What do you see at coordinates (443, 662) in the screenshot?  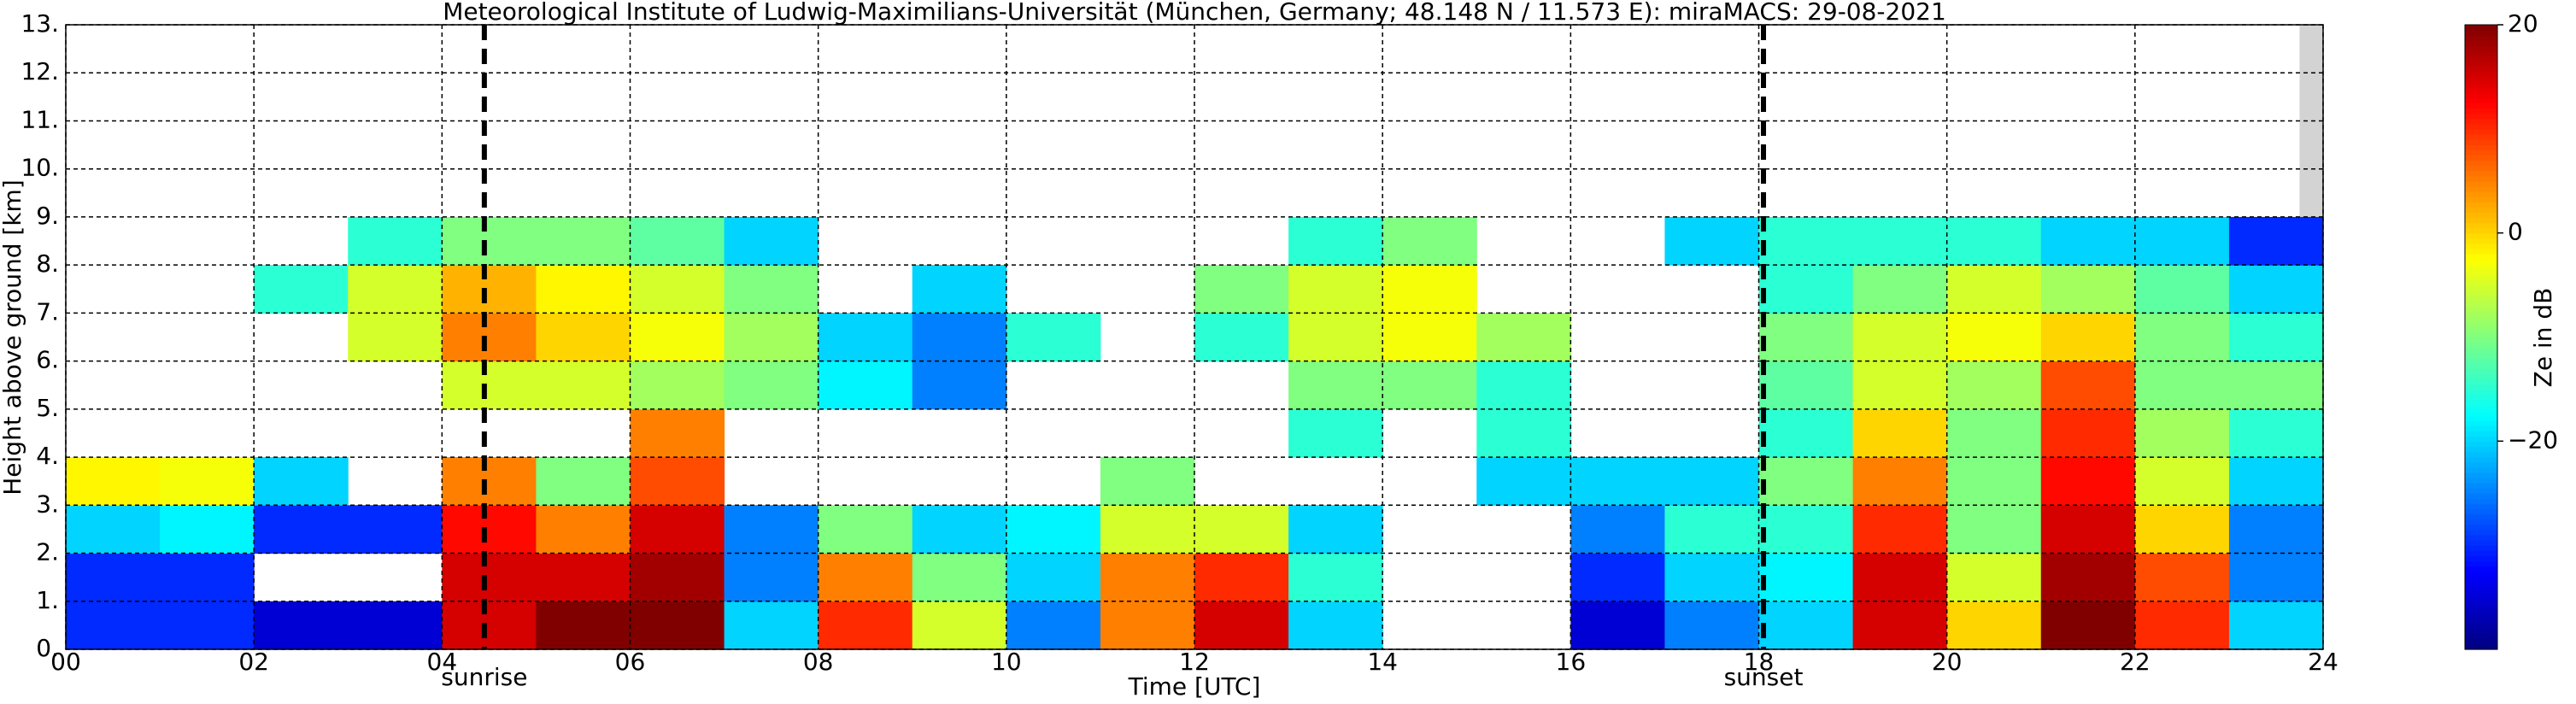 I see `x-tick-label: 04` at bounding box center [443, 662].